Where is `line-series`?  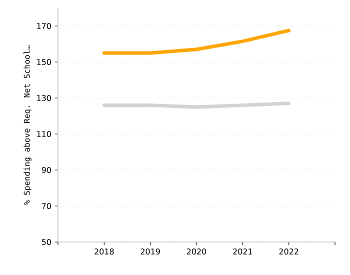 line-series is located at coordinates (196, 41).